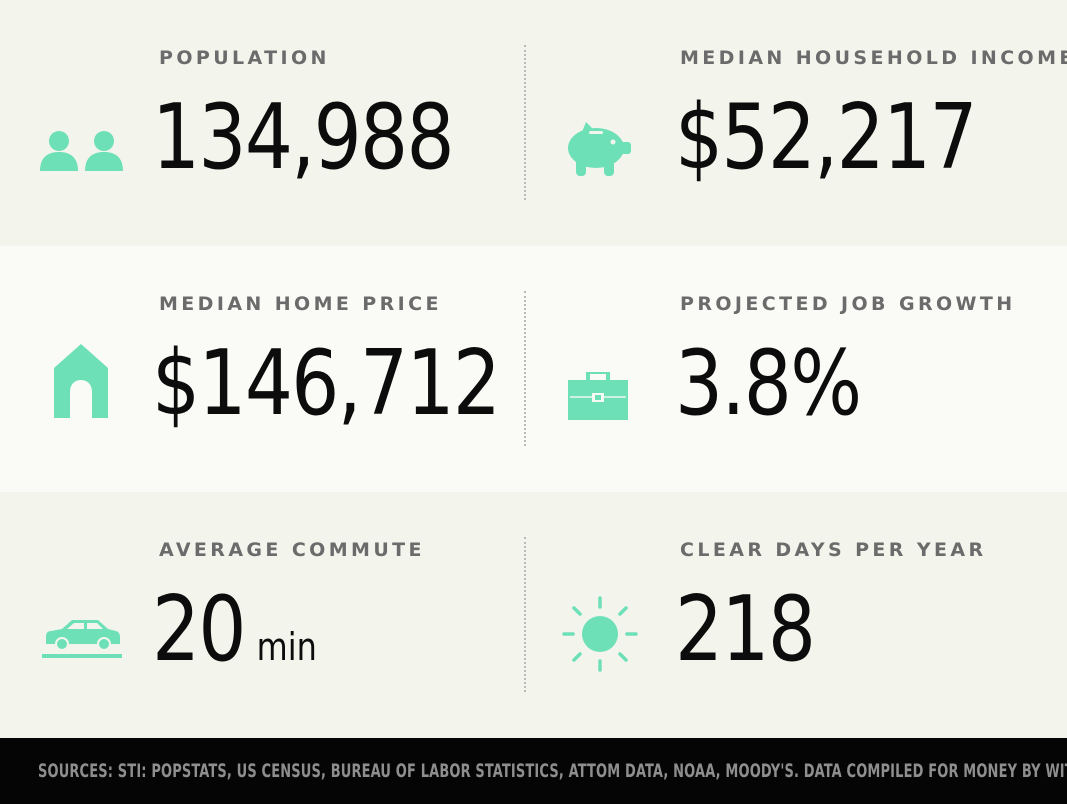  What do you see at coordinates (81, 381) in the screenshot?
I see `house-icon` at bounding box center [81, 381].